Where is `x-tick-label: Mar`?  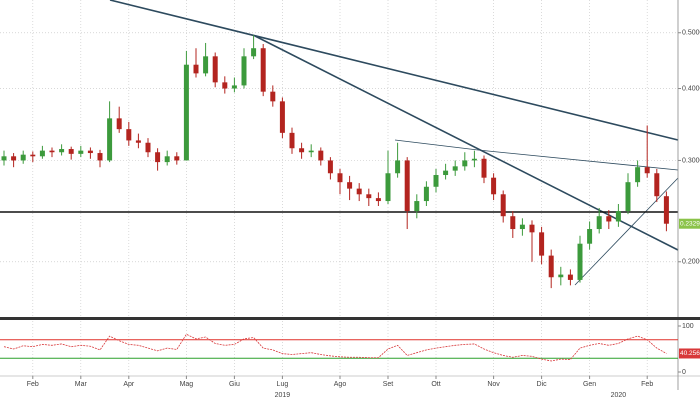
x-tick-label: Mar is located at coordinates (81, 384).